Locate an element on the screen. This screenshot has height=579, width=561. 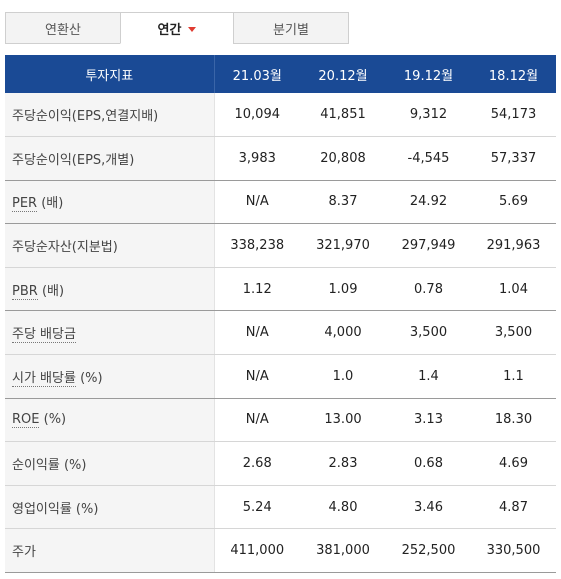
row-label: 시가 배당률 (%) is located at coordinates (110, 376).